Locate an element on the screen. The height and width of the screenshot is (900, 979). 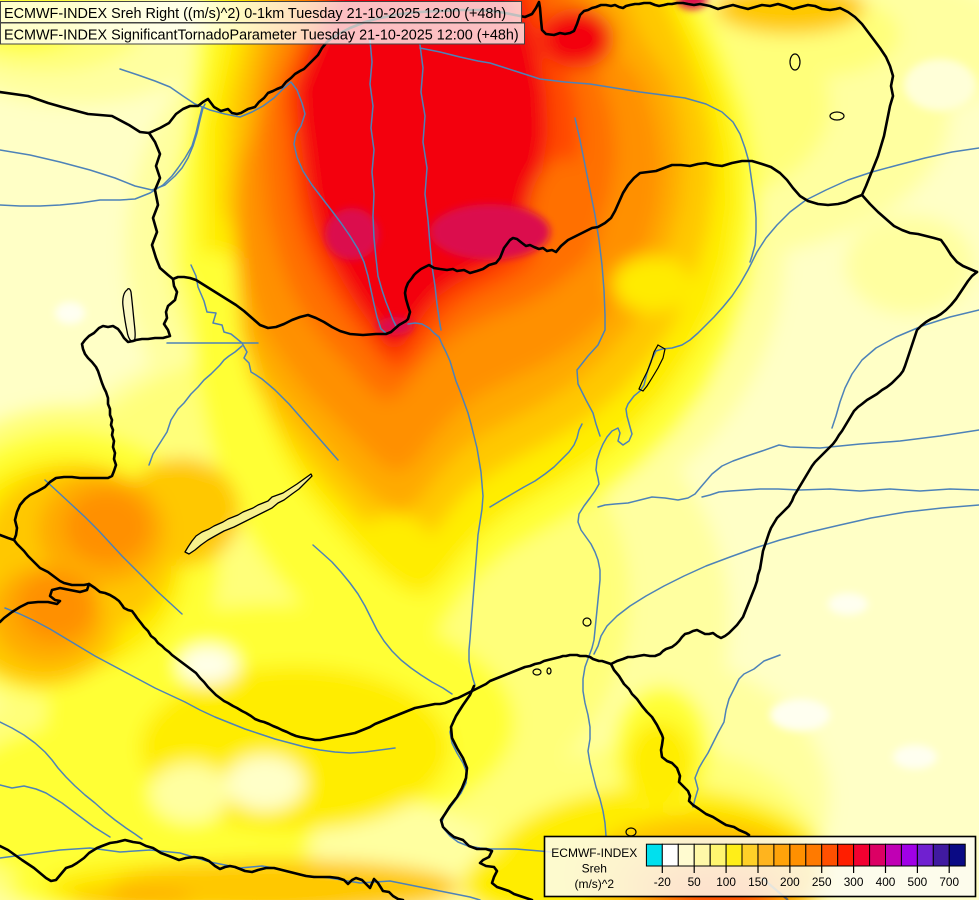
svg-text: 500 is located at coordinates (918, 882).